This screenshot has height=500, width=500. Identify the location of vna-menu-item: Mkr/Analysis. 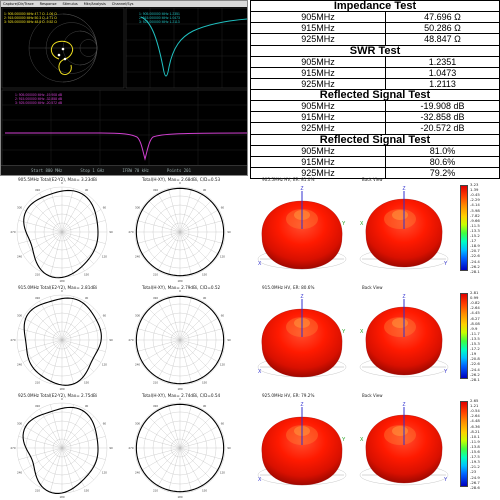
(94, 4).